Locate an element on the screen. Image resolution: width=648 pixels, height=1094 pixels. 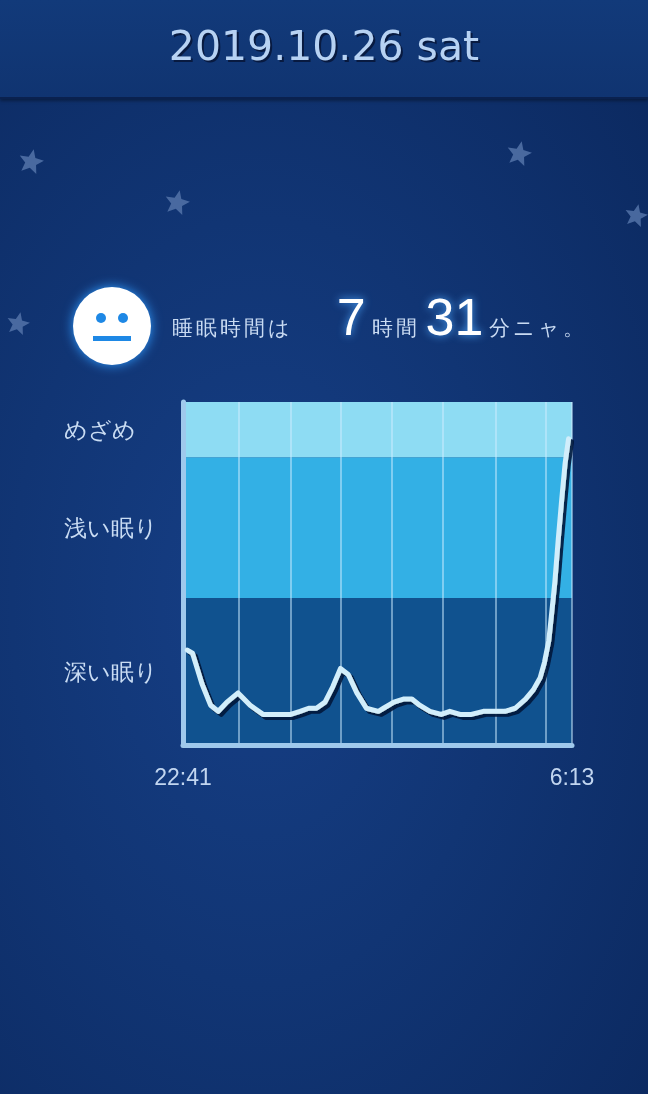
x-tick-label: 22:41 is located at coordinates (183, 776).